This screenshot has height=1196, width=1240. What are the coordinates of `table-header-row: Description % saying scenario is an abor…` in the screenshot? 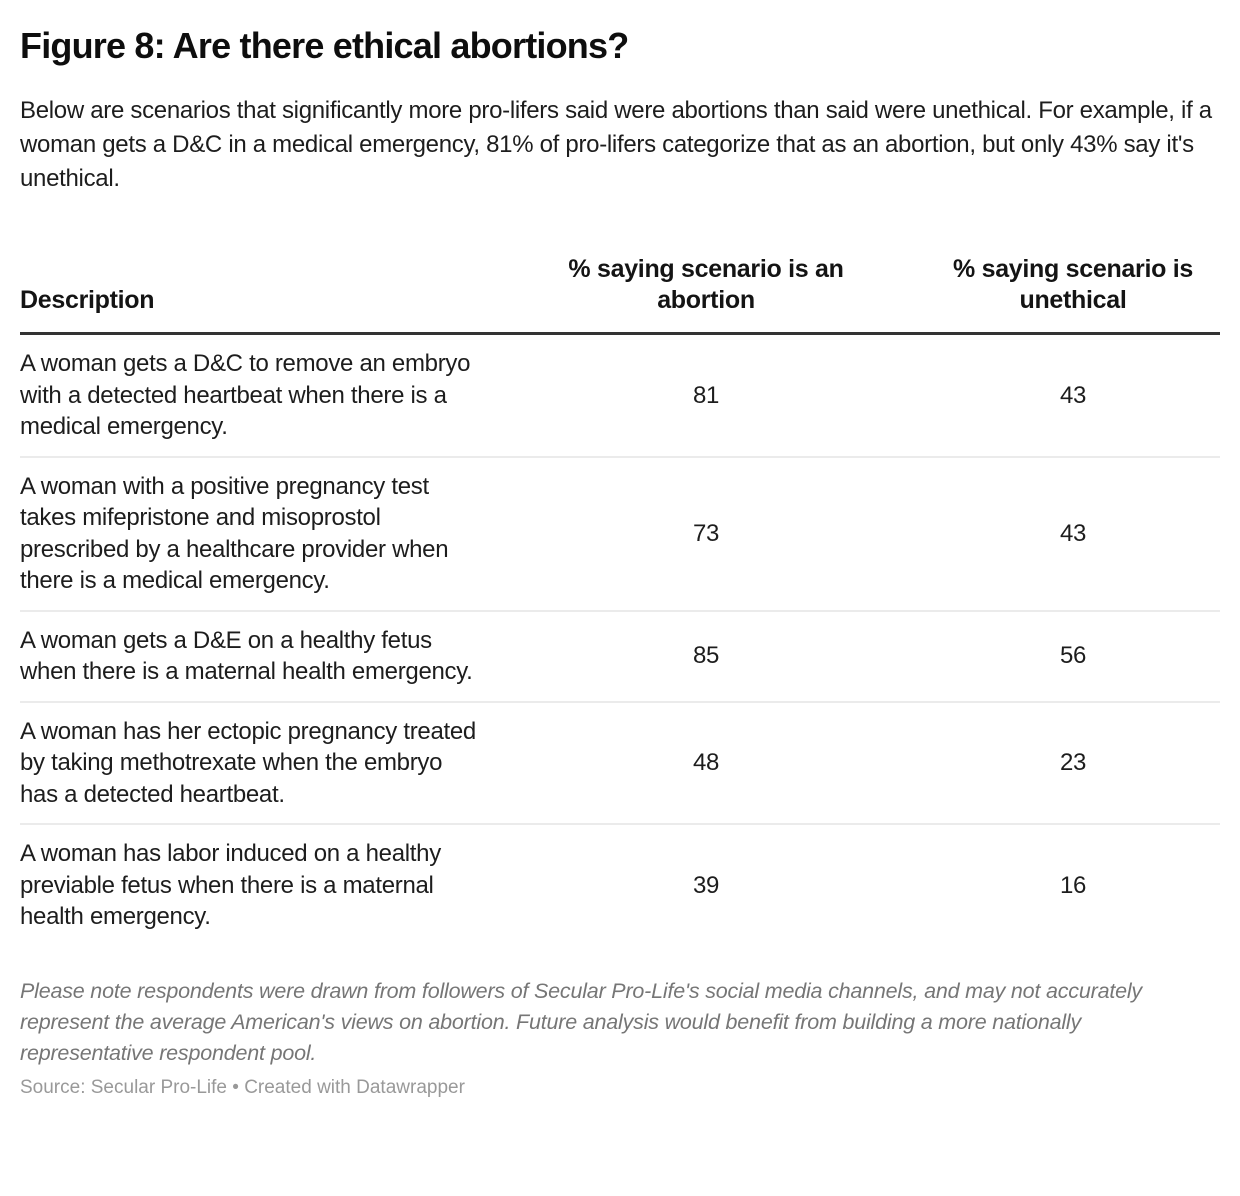 It's located at (620, 292).